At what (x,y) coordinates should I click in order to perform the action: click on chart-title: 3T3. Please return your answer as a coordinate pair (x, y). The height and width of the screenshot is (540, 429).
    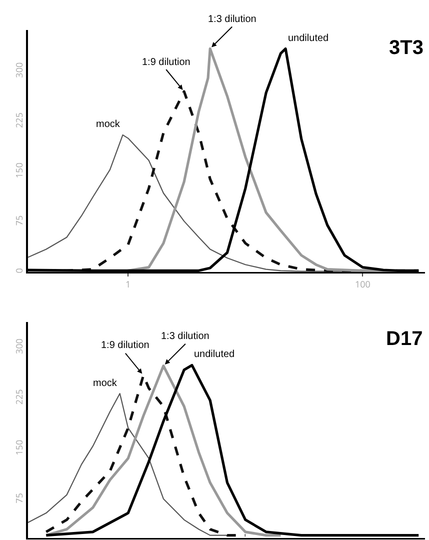
    Looking at the image, I should click on (406, 48).